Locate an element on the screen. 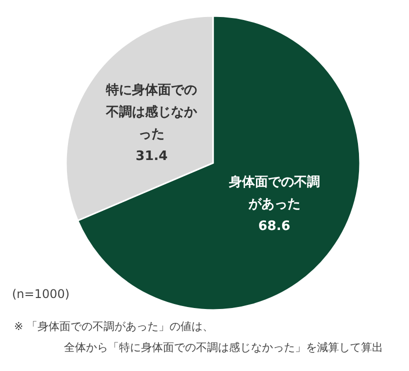 The image size is (409, 371). data-label: 31.4 is located at coordinates (152, 156).